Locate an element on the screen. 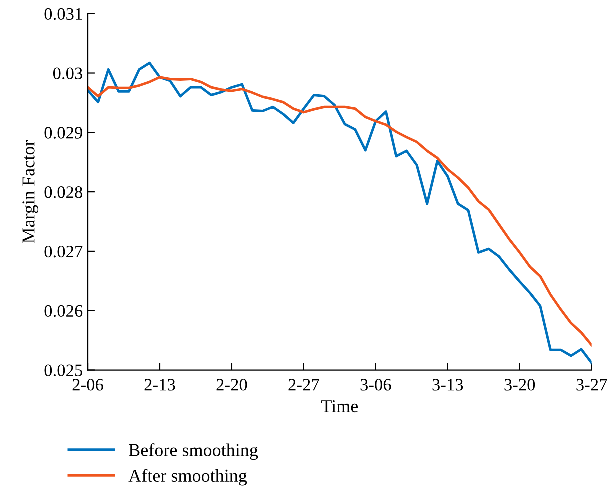  x-tick-label: 2-13 is located at coordinates (160, 385).